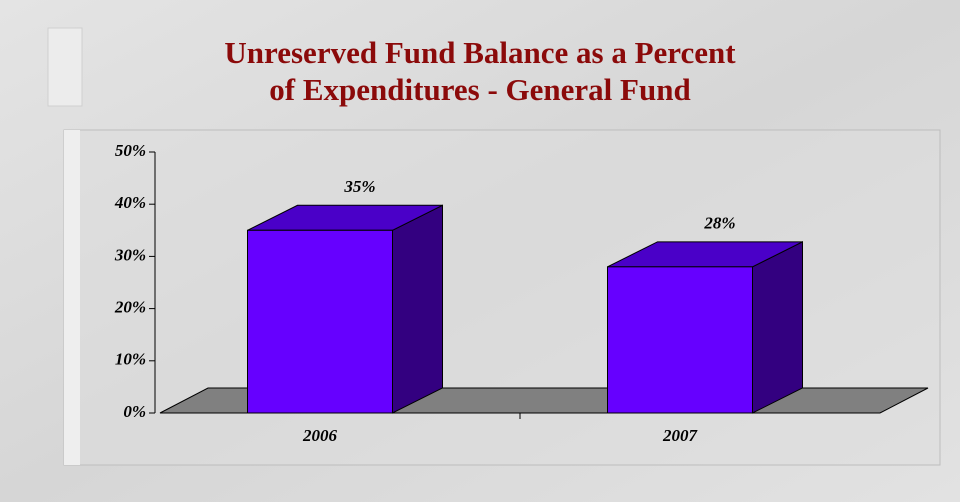 The height and width of the screenshot is (502, 960). What do you see at coordinates (65, 67) in the screenshot?
I see `corner-panel` at bounding box center [65, 67].